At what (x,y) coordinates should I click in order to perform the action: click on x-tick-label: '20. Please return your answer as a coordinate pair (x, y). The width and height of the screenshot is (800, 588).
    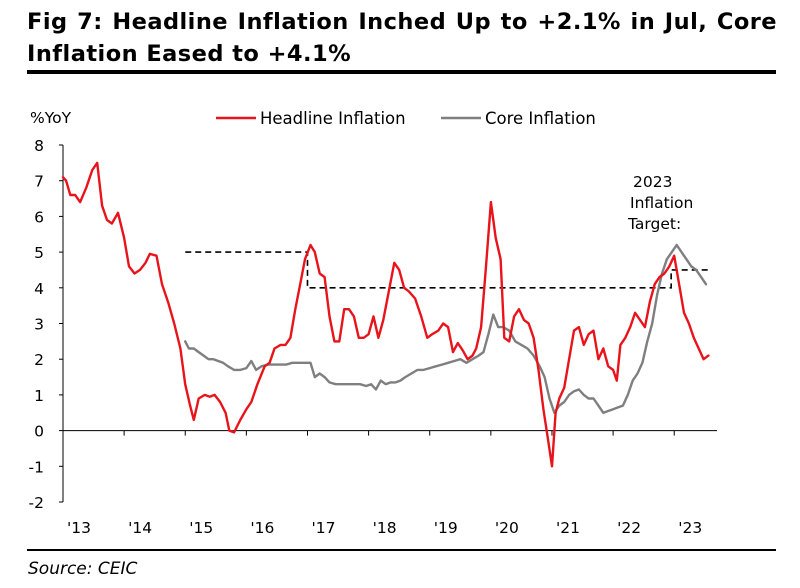
    Looking at the image, I should click on (507, 528).